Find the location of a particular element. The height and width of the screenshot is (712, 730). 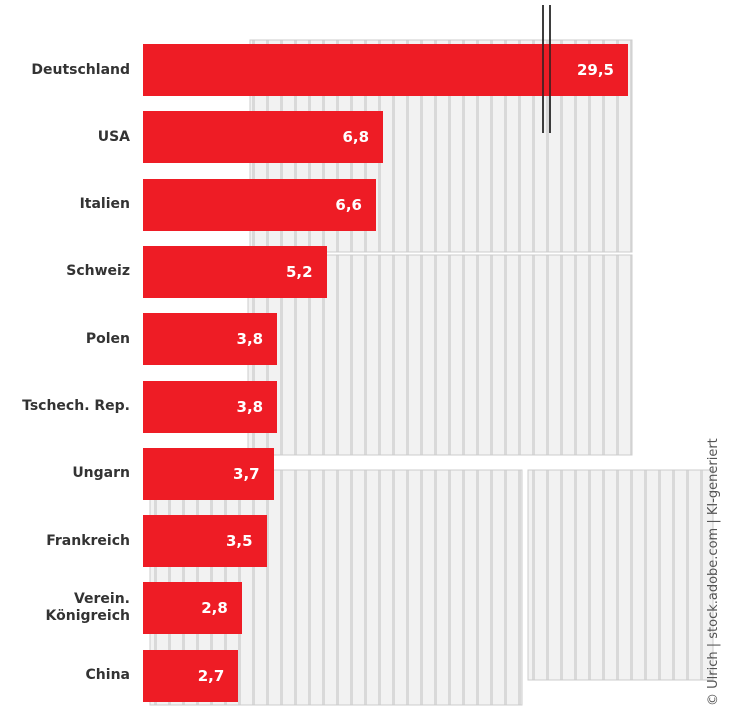

category-label: Verein. Königreich is located at coordinates (87, 608).